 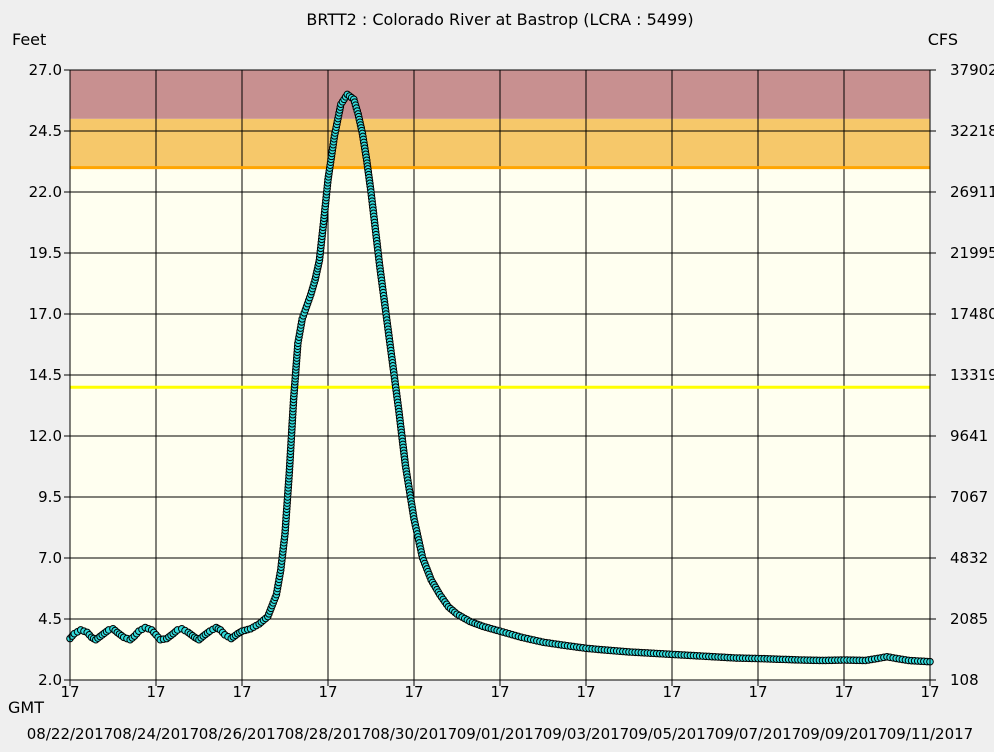 I want to click on y-tick-label-left: 19.5, so click(x=45, y=253).